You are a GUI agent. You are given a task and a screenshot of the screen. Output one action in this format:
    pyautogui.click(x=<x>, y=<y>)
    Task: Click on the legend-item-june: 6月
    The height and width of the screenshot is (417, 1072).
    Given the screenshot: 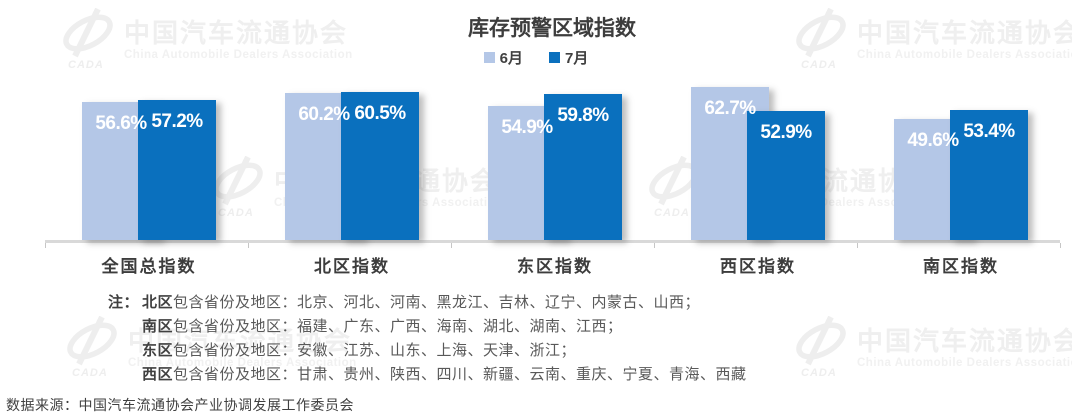 What is the action you would take?
    pyautogui.click(x=503, y=57)
    